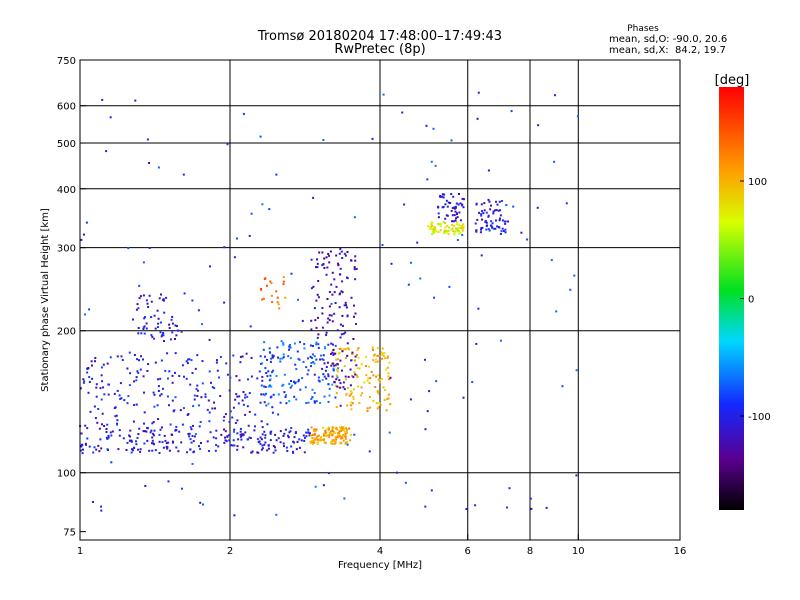 The image size is (800, 600). I want to click on colorbar-tick-label: -100, so click(759, 417).